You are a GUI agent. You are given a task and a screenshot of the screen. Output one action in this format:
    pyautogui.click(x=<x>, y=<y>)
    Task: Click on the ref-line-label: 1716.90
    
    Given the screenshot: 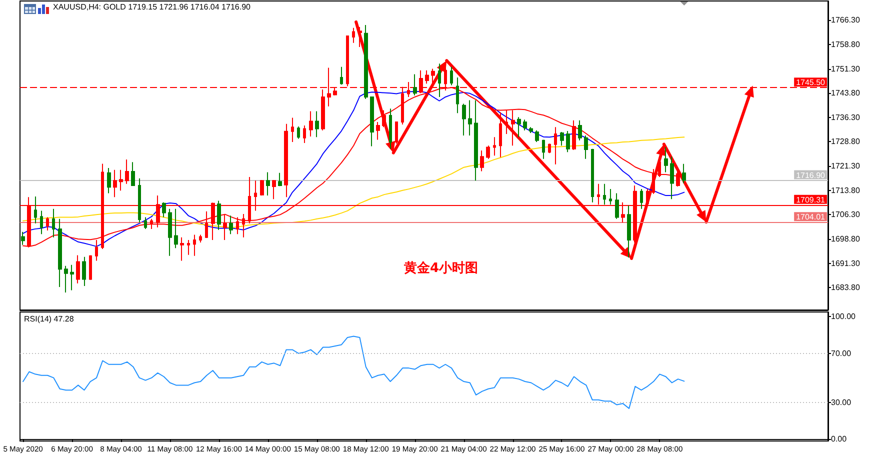 What is the action you would take?
    pyautogui.click(x=811, y=175)
    